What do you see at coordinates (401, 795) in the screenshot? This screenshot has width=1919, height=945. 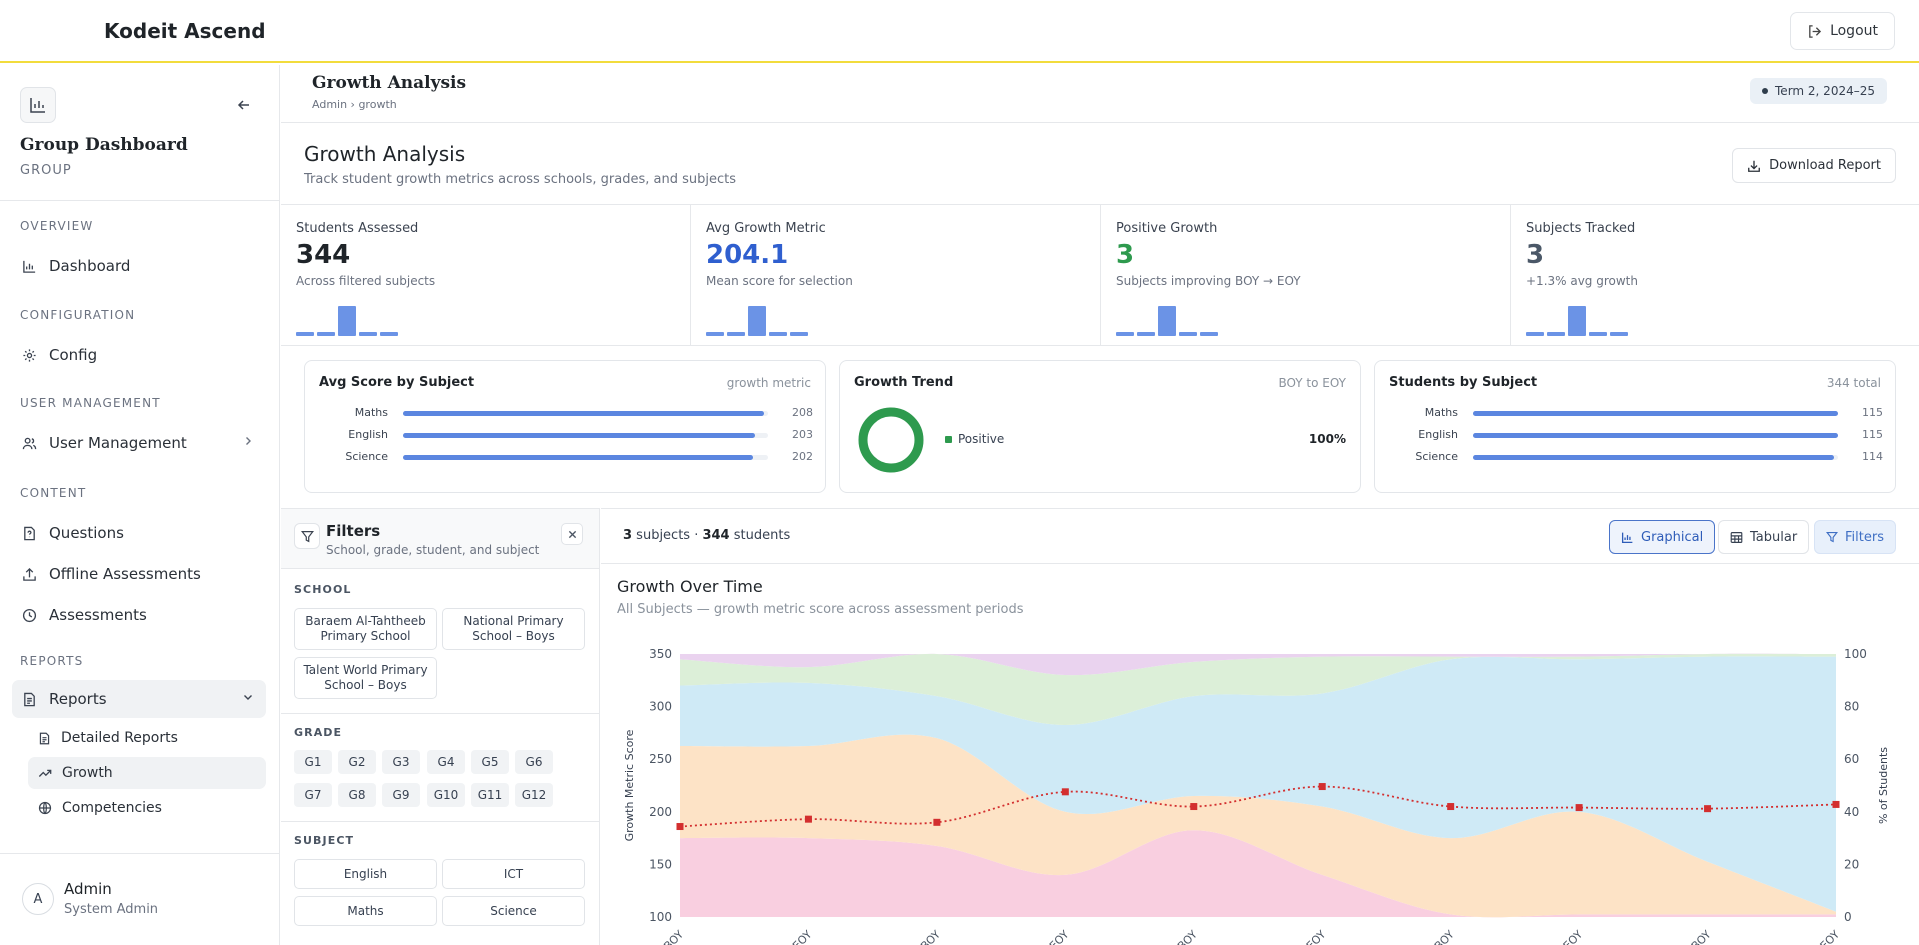 I see `grade-chip: G9` at bounding box center [401, 795].